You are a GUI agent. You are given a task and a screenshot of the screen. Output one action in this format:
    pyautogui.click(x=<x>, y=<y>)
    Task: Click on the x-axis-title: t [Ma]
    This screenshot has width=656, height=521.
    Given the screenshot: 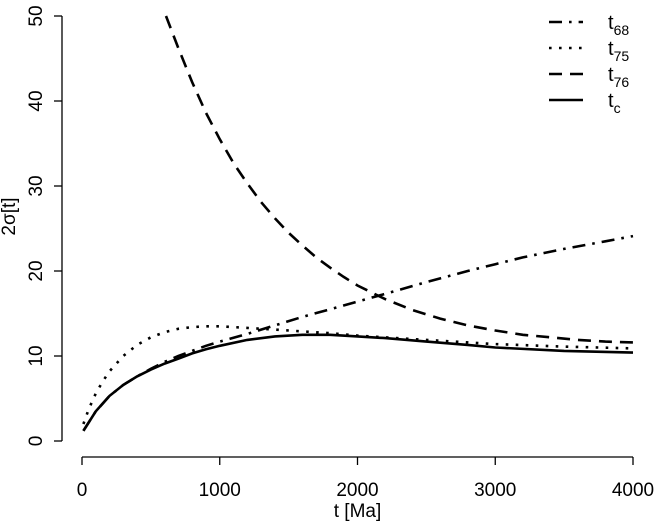 What is the action you would take?
    pyautogui.click(x=358, y=511)
    